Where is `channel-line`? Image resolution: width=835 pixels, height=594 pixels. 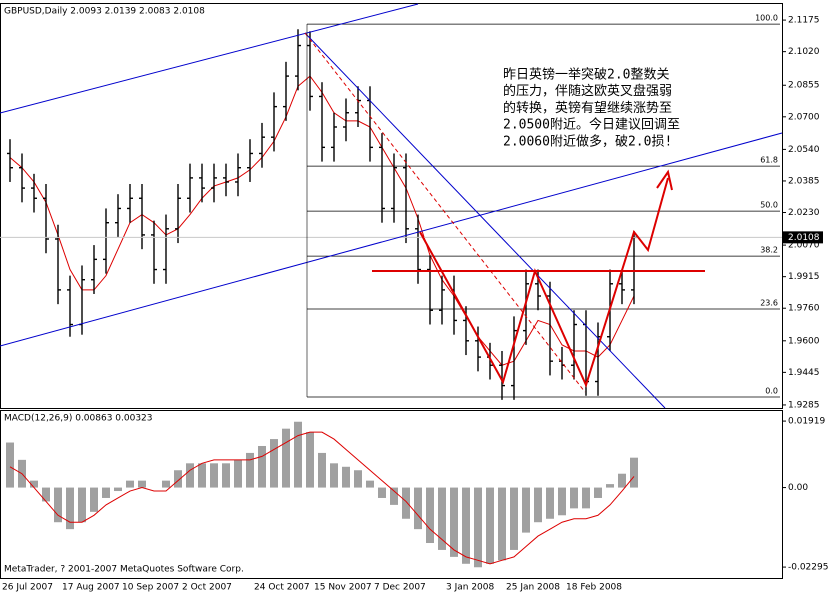
channel-line is located at coordinates (209, 58).